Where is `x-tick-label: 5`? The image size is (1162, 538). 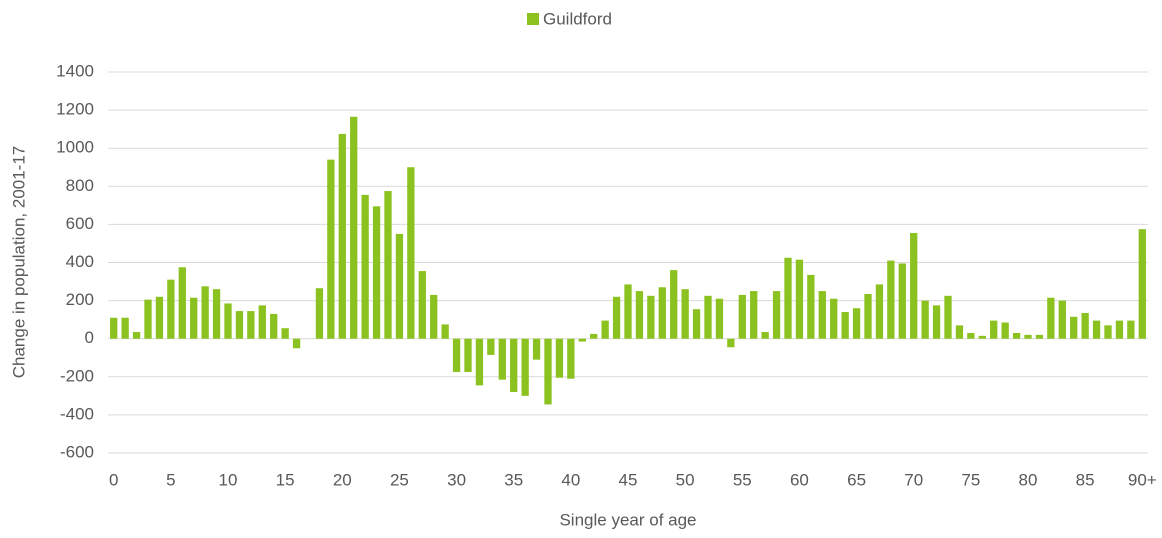
x-tick-label: 5 is located at coordinates (170, 479).